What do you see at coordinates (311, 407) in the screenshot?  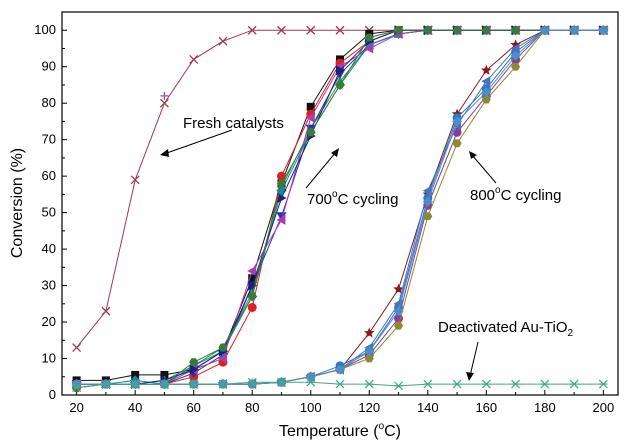 I see `x-tick-label-4: 100` at bounding box center [311, 407].